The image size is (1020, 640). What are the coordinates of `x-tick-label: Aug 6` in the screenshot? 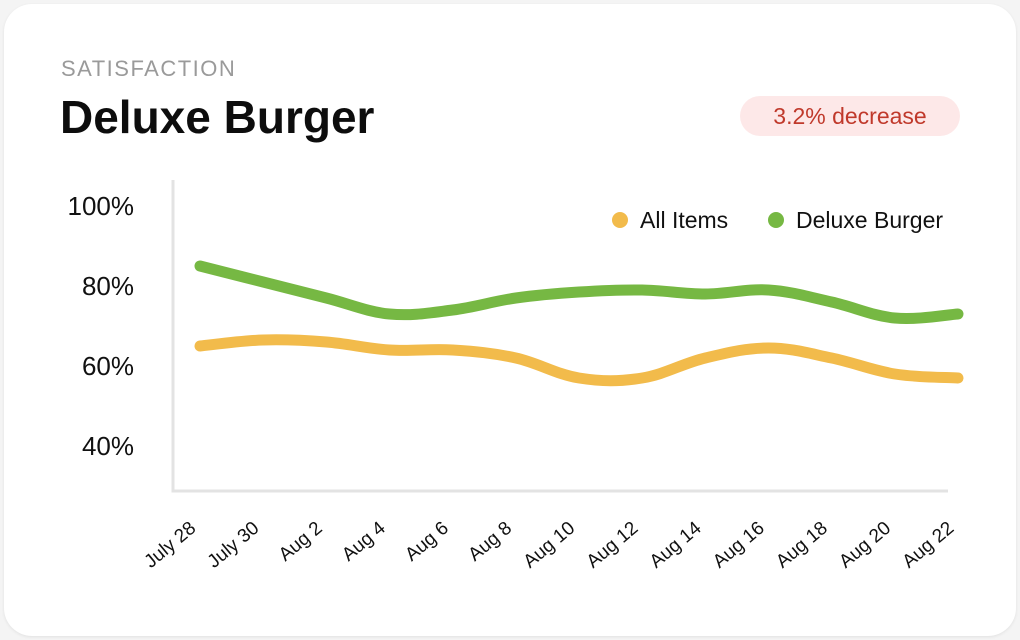 It's located at (427, 542).